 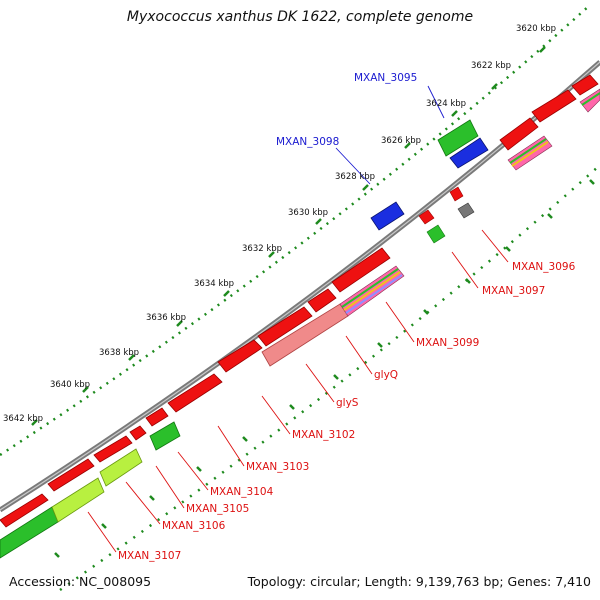 What do you see at coordinates (446, 104) in the screenshot?
I see `axis-label: 3624 kbp` at bounding box center [446, 104].